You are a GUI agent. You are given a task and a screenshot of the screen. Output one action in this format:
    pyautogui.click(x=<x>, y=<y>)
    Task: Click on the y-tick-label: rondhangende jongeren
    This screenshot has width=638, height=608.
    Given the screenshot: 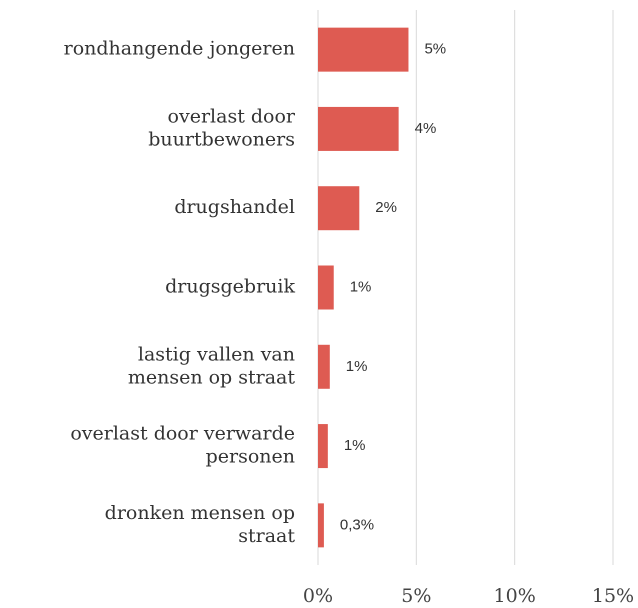 What is the action you would take?
    pyautogui.click(x=179, y=49)
    